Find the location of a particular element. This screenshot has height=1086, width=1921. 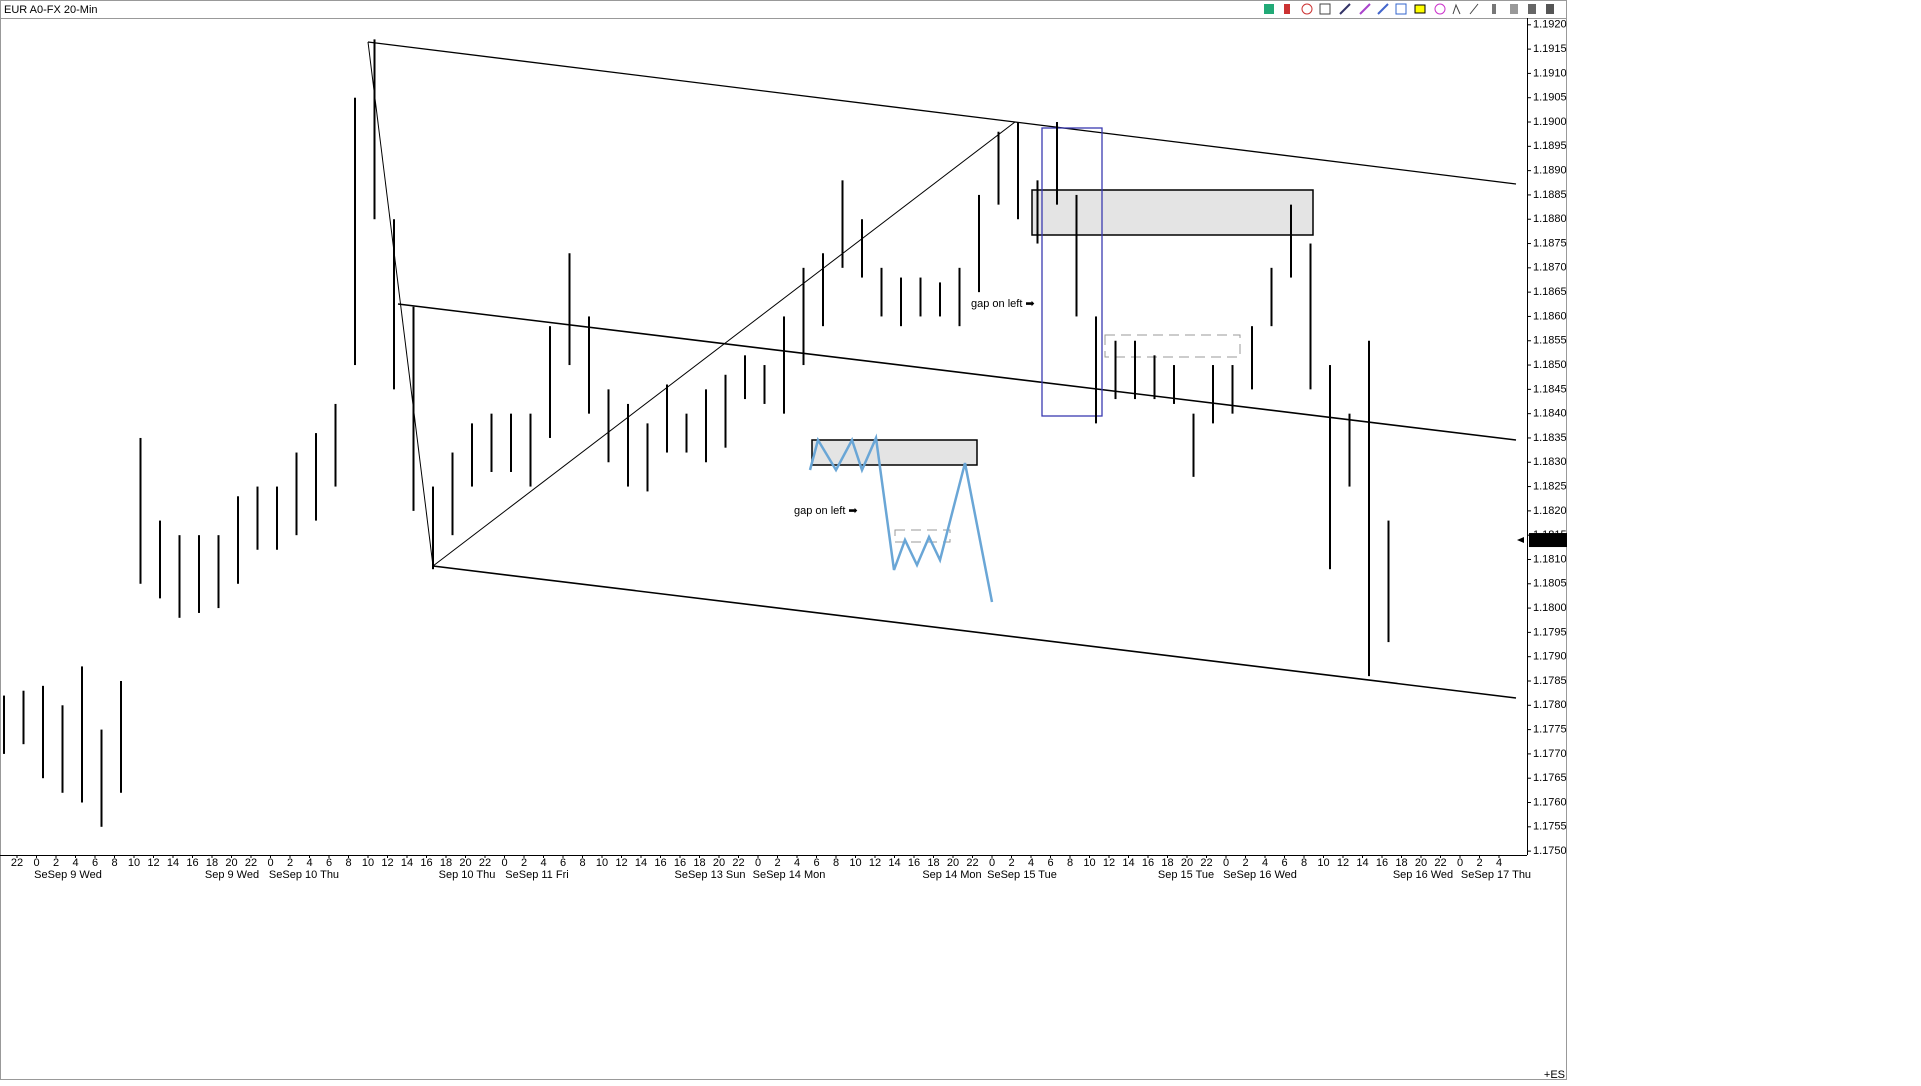

y-tick-label: 1.1905 is located at coordinates (1550, 98).